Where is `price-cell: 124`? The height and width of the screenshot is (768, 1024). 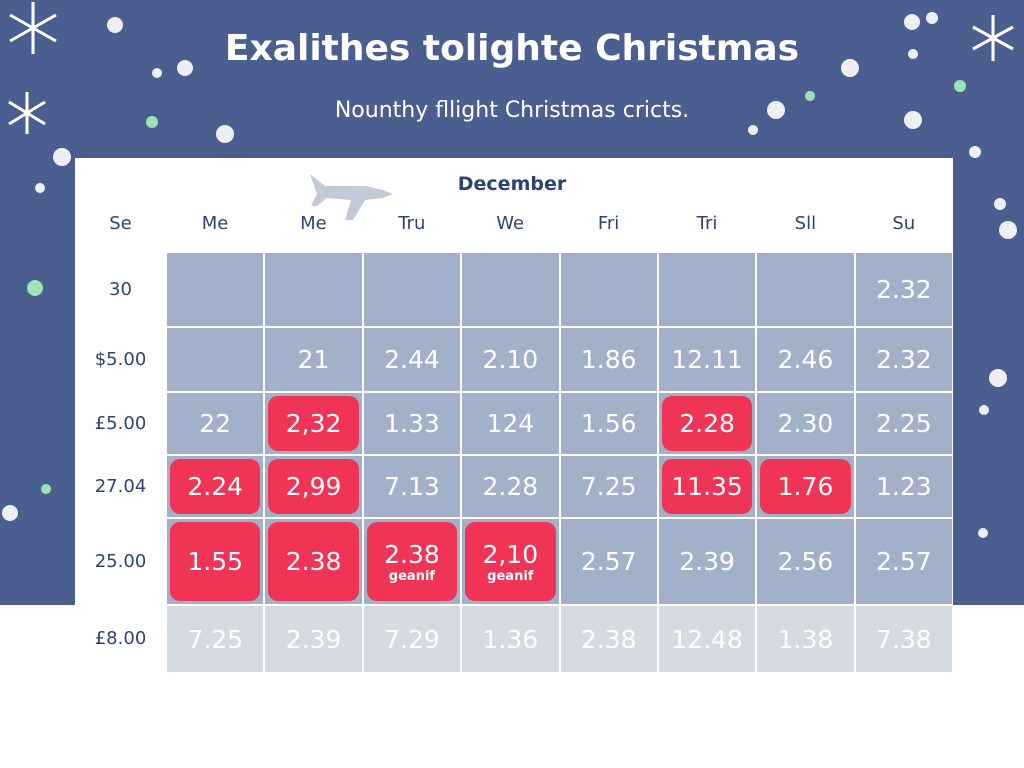
price-cell: 124 is located at coordinates (510, 423).